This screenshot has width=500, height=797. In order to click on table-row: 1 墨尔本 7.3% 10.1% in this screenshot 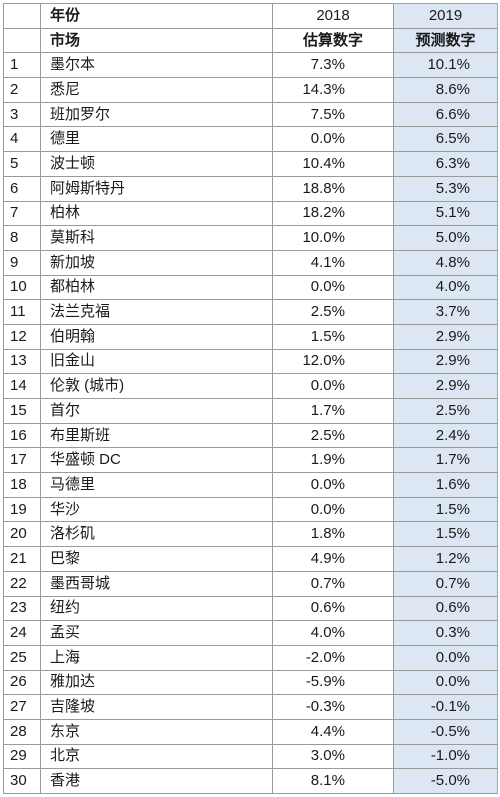, I will do `click(250, 65)`.